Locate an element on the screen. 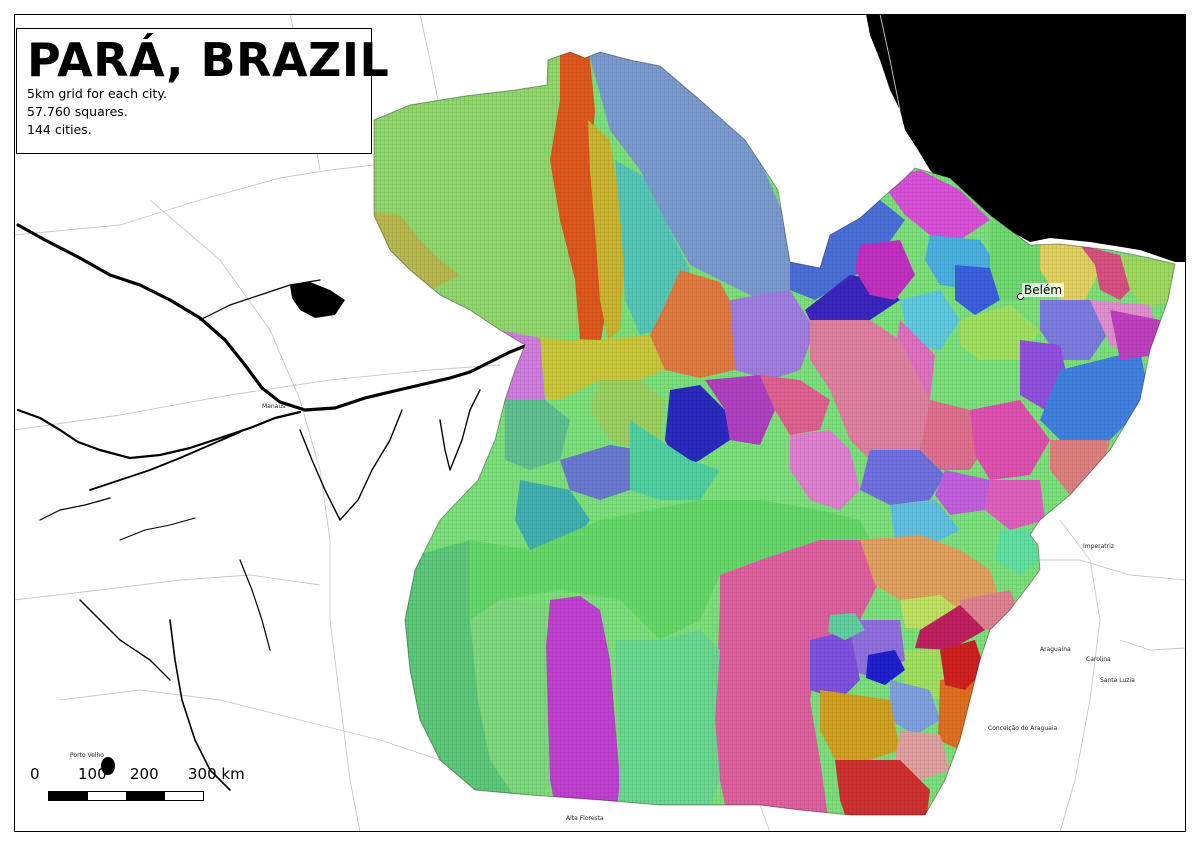 The image size is (1200, 848). place-label: Santa Luzia is located at coordinates (1117, 680).